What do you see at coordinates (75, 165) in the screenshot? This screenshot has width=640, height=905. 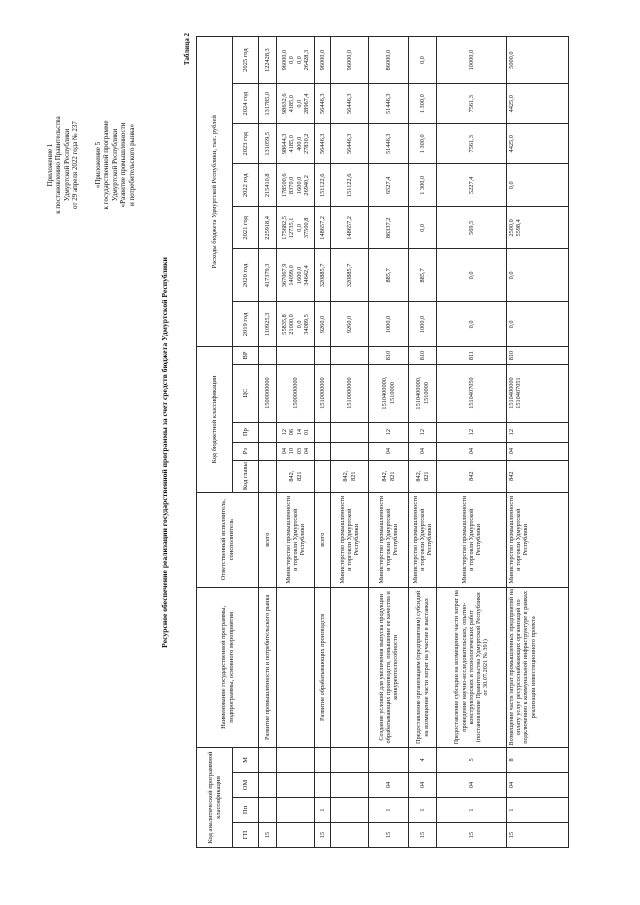 I see `appendix-line: от 29 апреля 2022 года № 237` at bounding box center [75, 165].